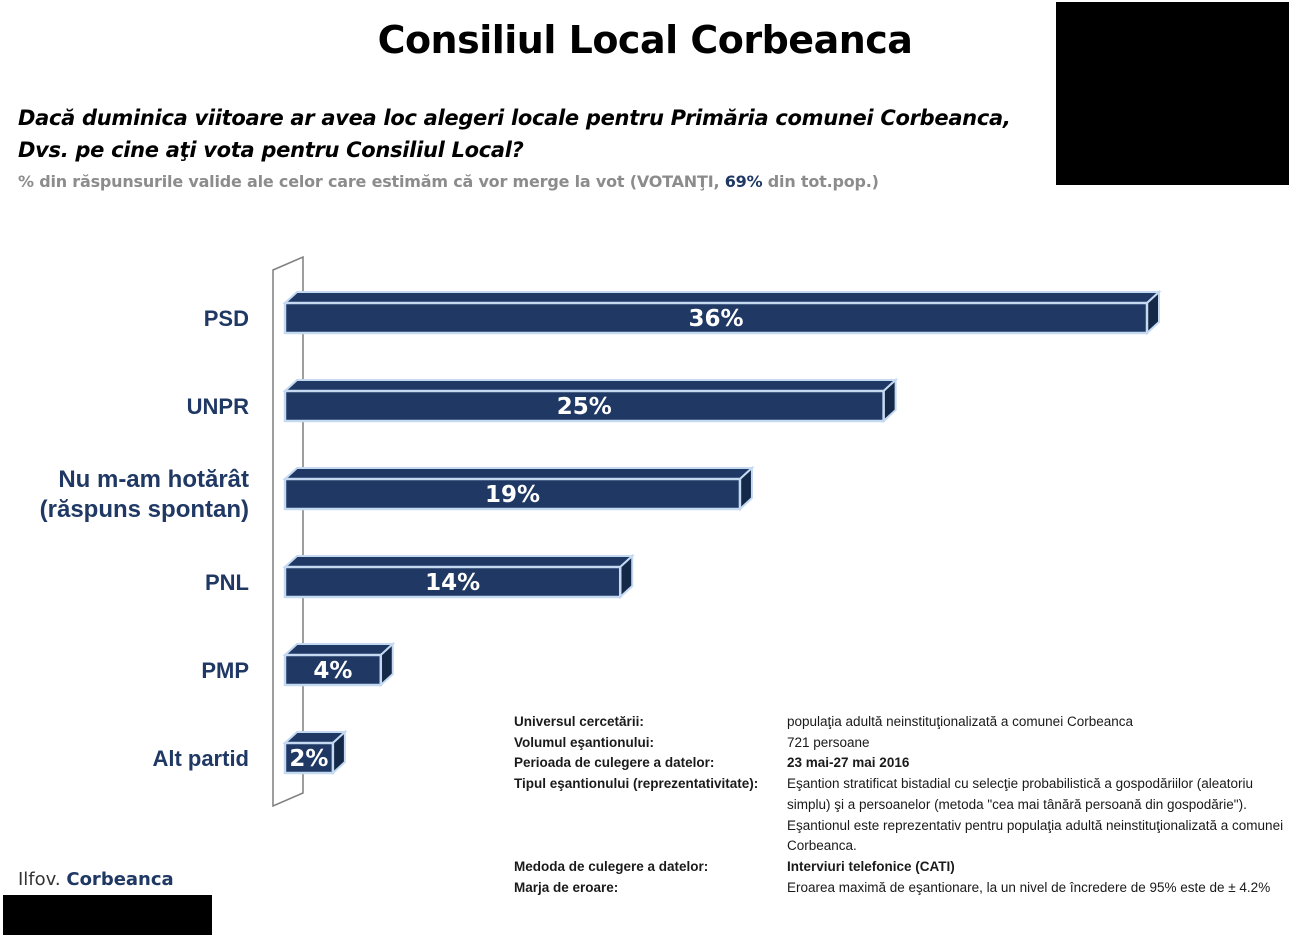 This screenshot has height=937, width=1292. I want to click on methodology-key: Marja de eroare:, so click(566, 887).